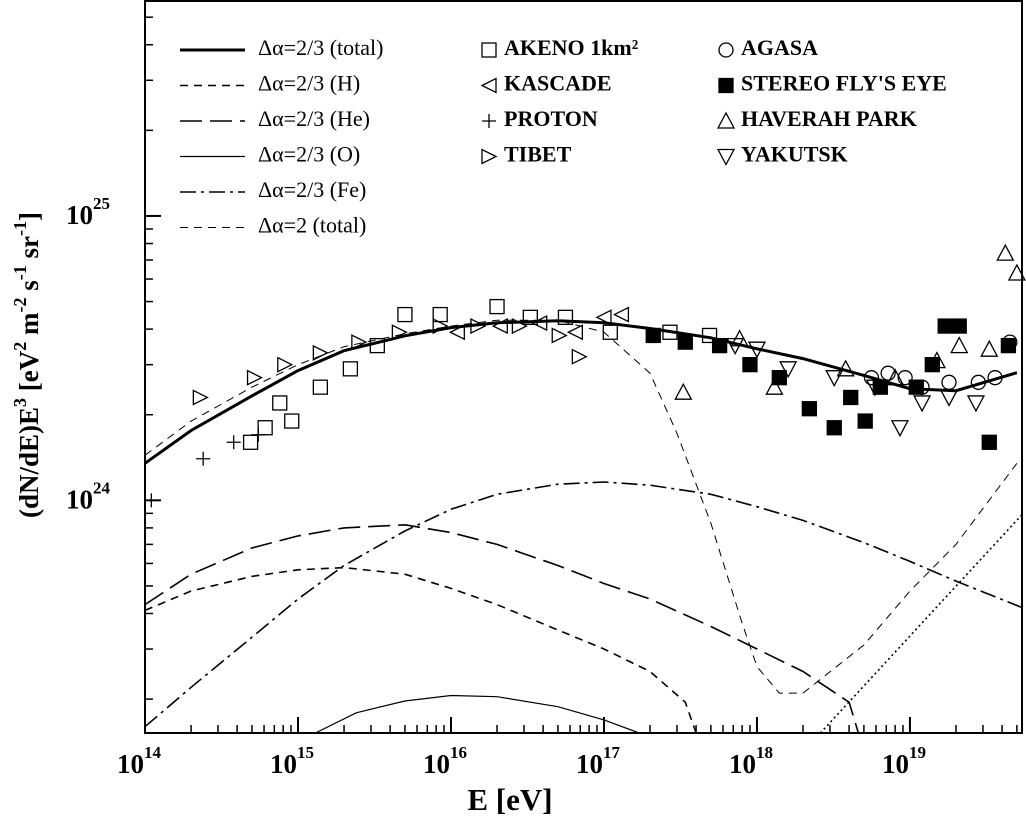 This screenshot has height=824, width=1026. I want to click on y-tick-base: 10, so click(79, 500).